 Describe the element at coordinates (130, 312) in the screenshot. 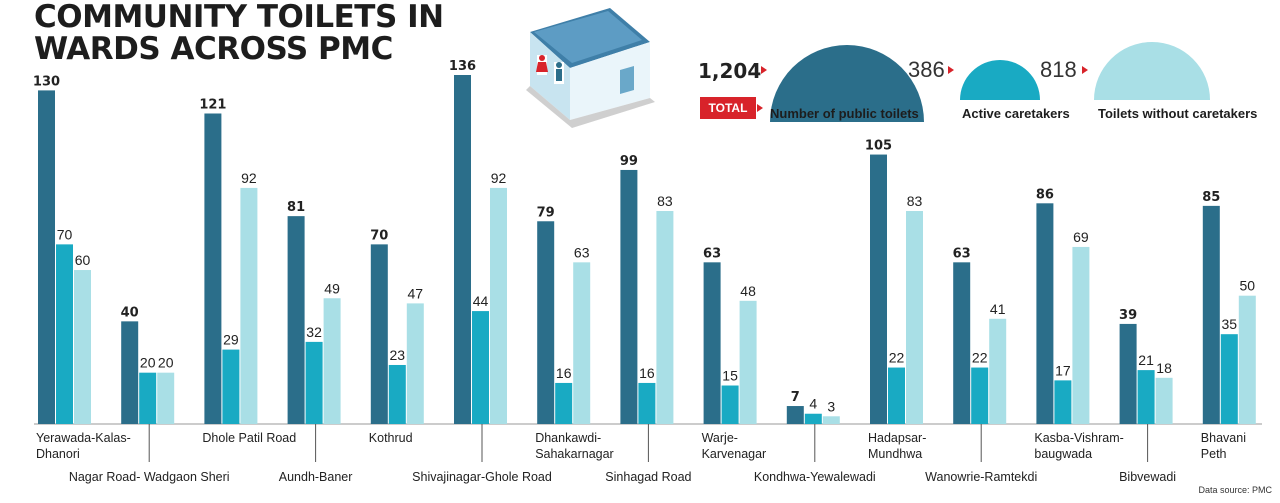

I see `value-label-toilets: 40` at that location.